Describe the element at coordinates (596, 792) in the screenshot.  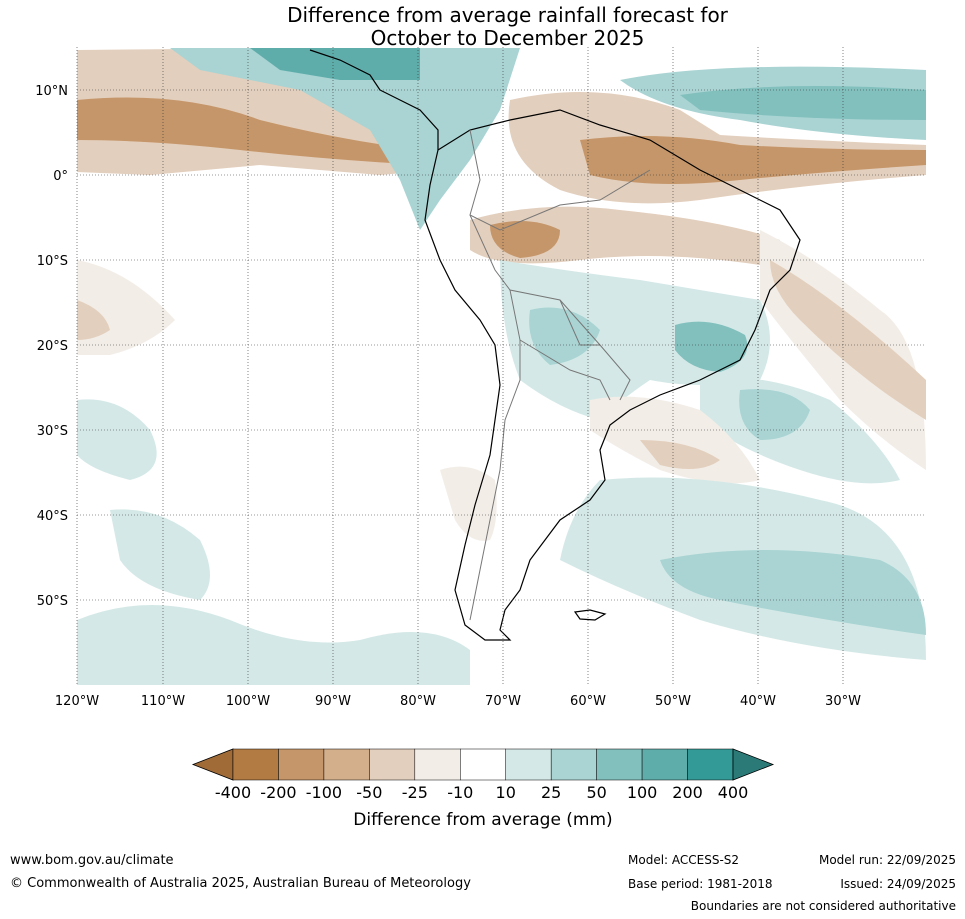
I see `colorbar-tick-label: 50` at that location.